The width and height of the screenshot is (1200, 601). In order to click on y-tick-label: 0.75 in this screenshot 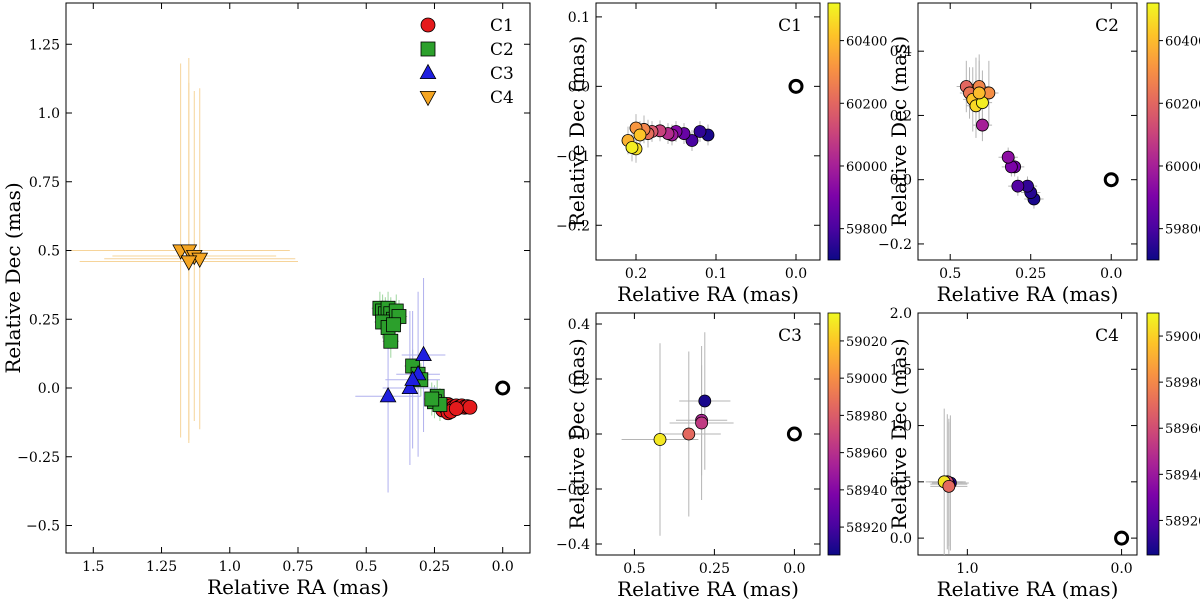, I will do `click(44, 183)`.